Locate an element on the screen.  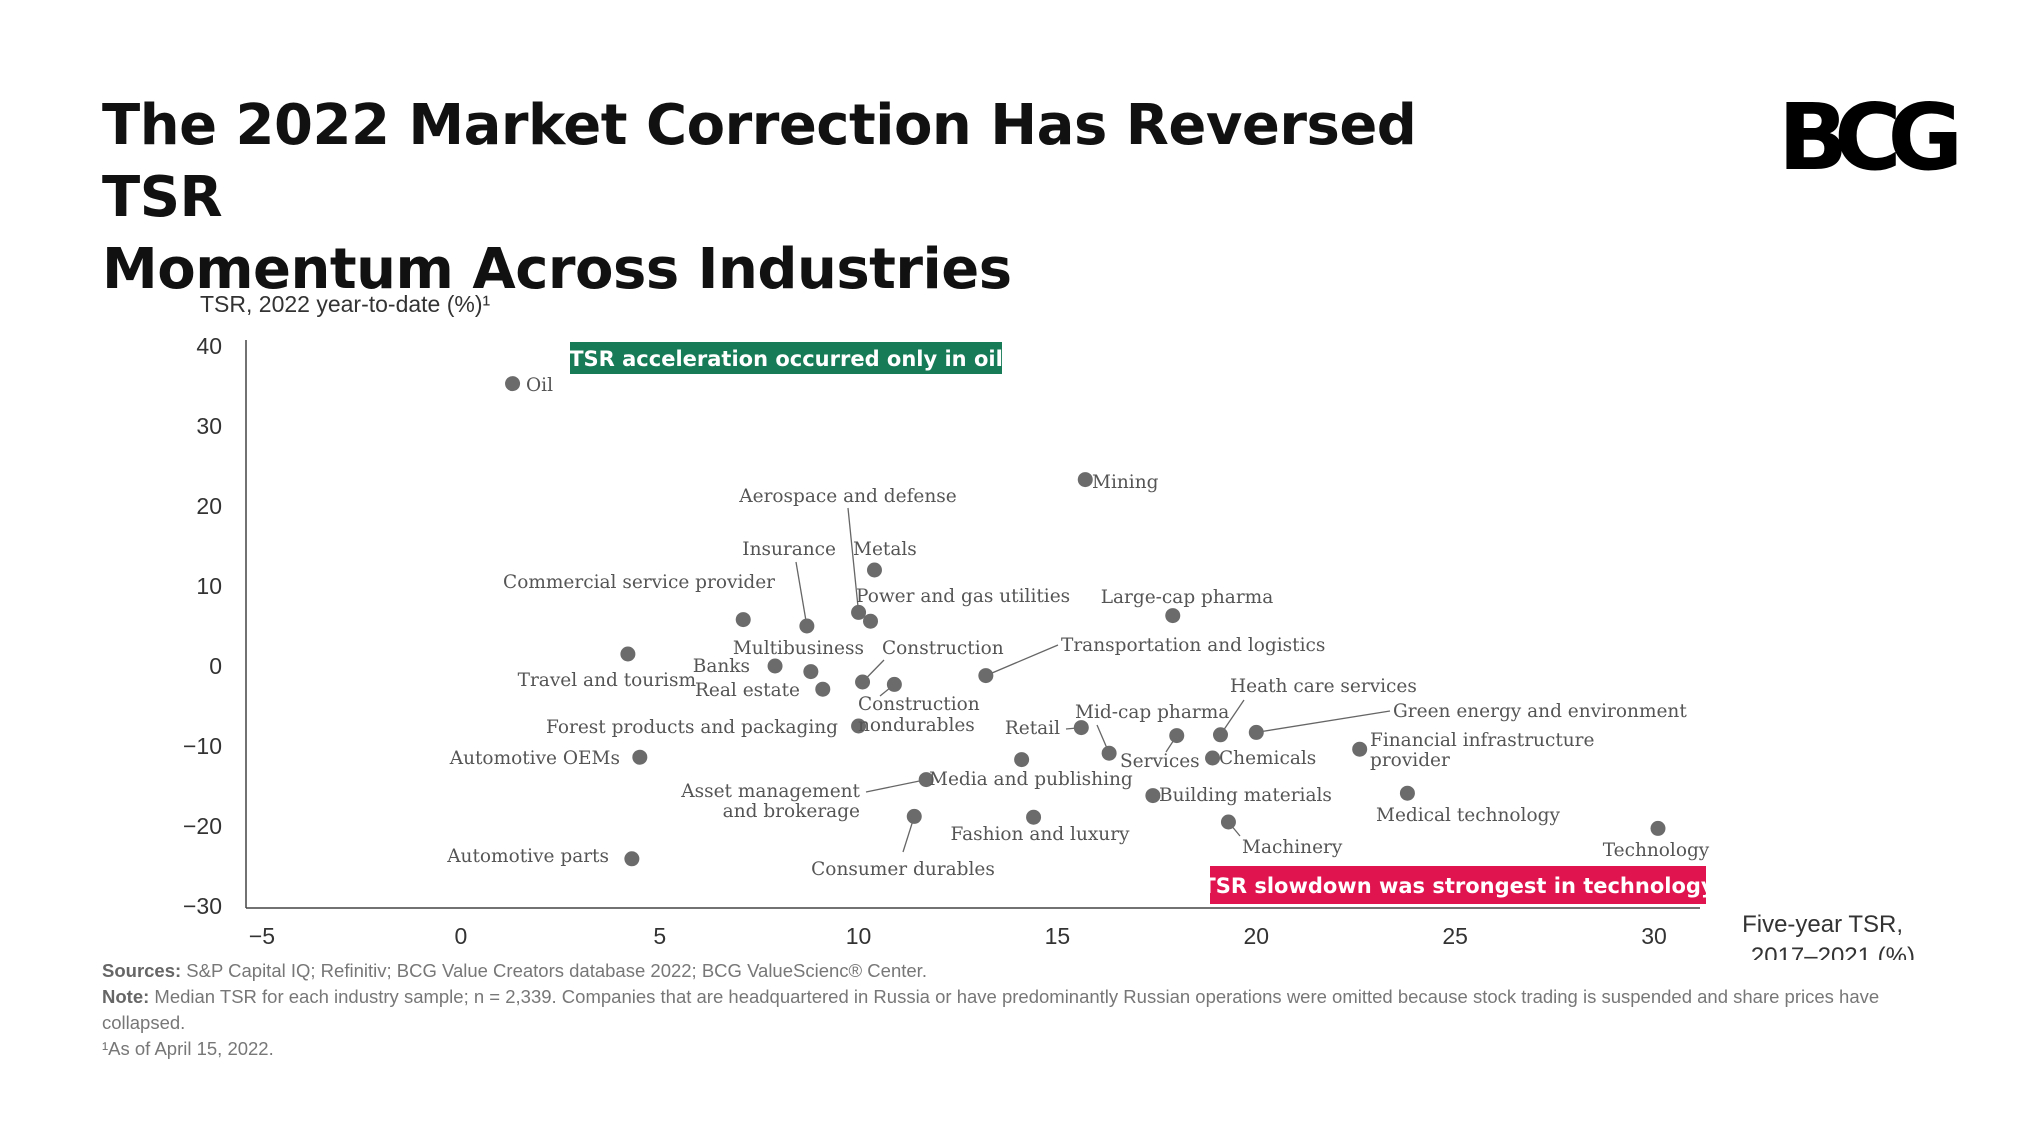
point-label: nondurables is located at coordinates (916, 725).